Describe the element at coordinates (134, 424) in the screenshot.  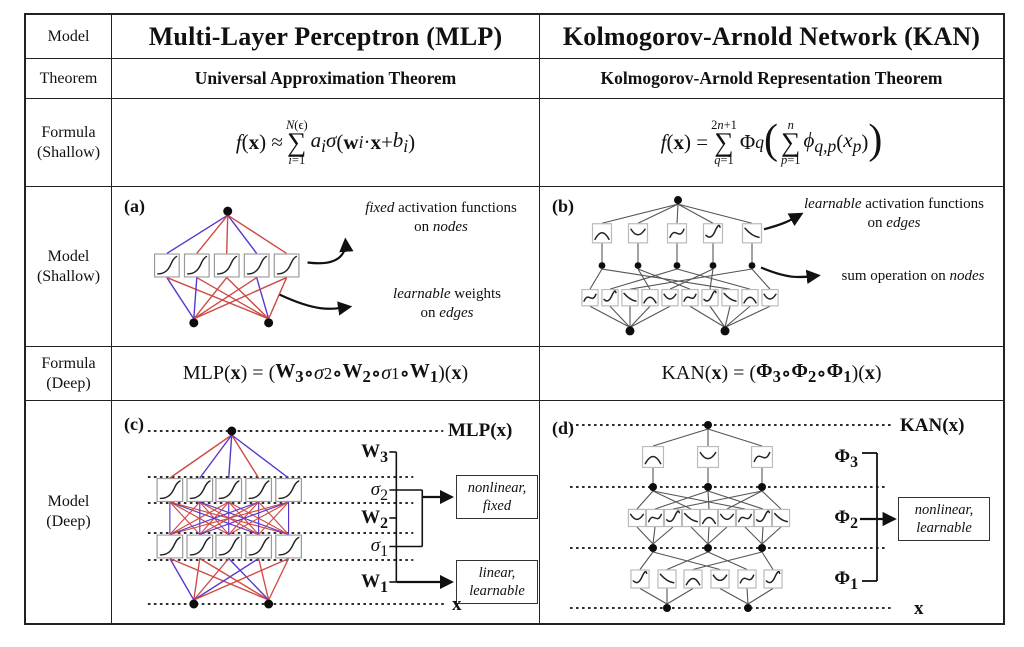
I see `panel-tag-c: (c)` at that location.